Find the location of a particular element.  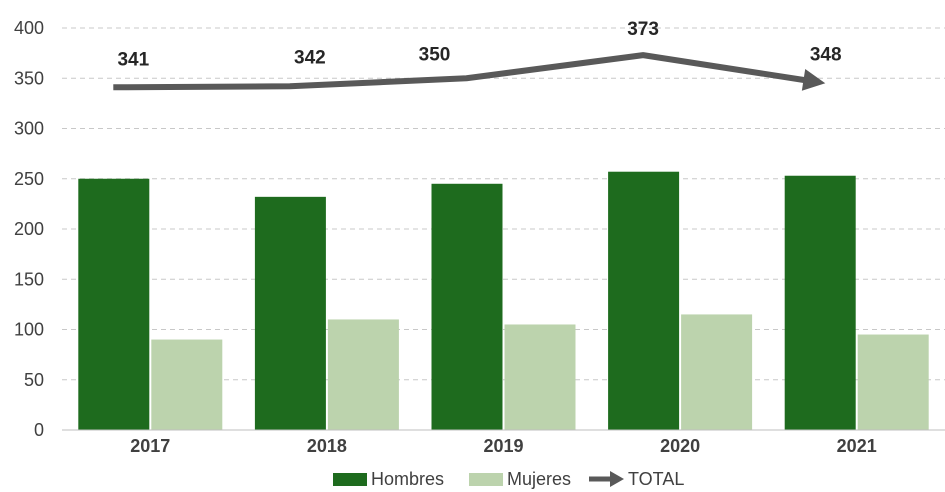

legend-arrow-total is located at coordinates (617, 479).